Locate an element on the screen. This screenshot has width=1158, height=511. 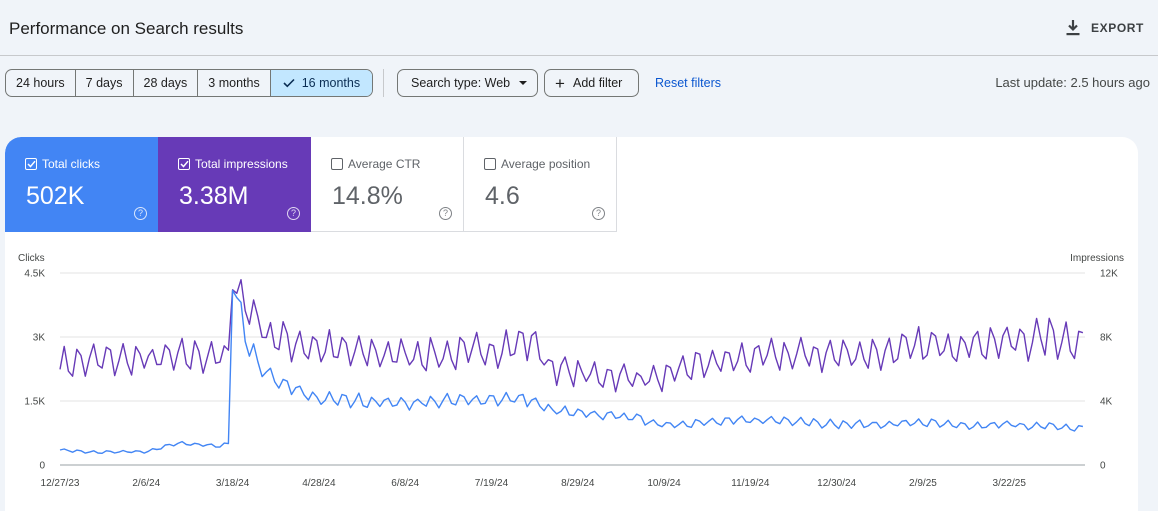
add-filter-button: + Add filter is located at coordinates (591, 83).